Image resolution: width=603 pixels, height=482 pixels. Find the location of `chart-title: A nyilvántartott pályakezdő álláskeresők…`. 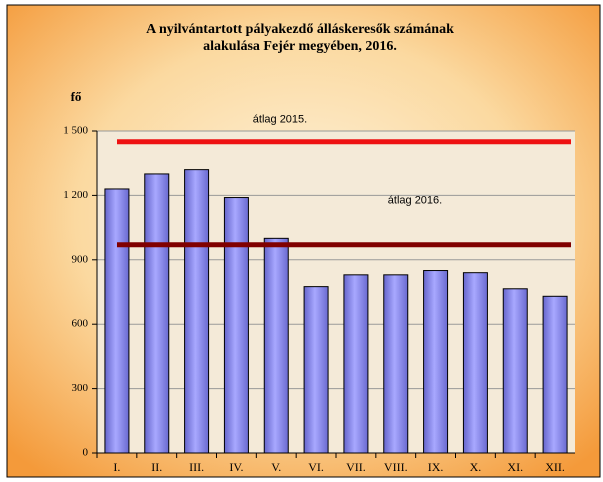

chart-title: A nyilvántartott pályakezdő álláskeresők… is located at coordinates (300, 29).